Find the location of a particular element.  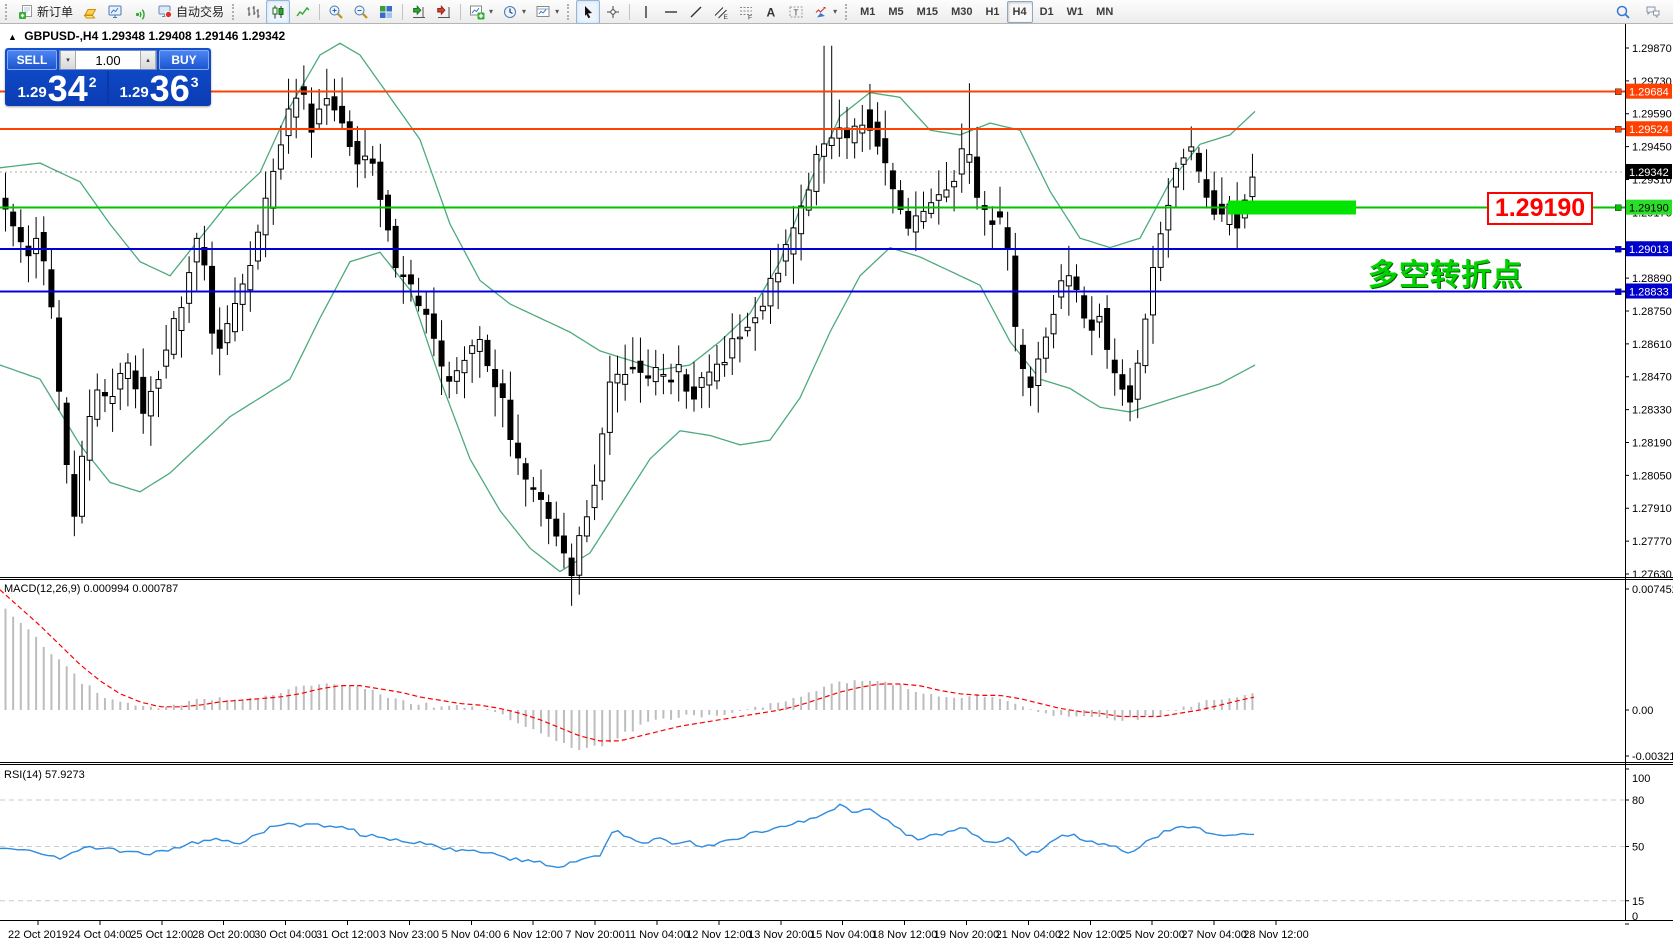

svg-text: 15 is located at coordinates (1638, 902).